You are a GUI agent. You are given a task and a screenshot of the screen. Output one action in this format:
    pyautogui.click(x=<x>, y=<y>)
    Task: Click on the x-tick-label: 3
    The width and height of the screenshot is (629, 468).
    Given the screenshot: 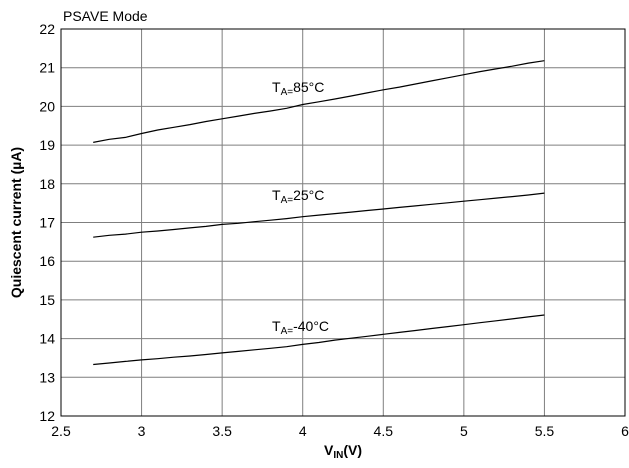 What is the action you would take?
    pyautogui.click(x=142, y=431)
    